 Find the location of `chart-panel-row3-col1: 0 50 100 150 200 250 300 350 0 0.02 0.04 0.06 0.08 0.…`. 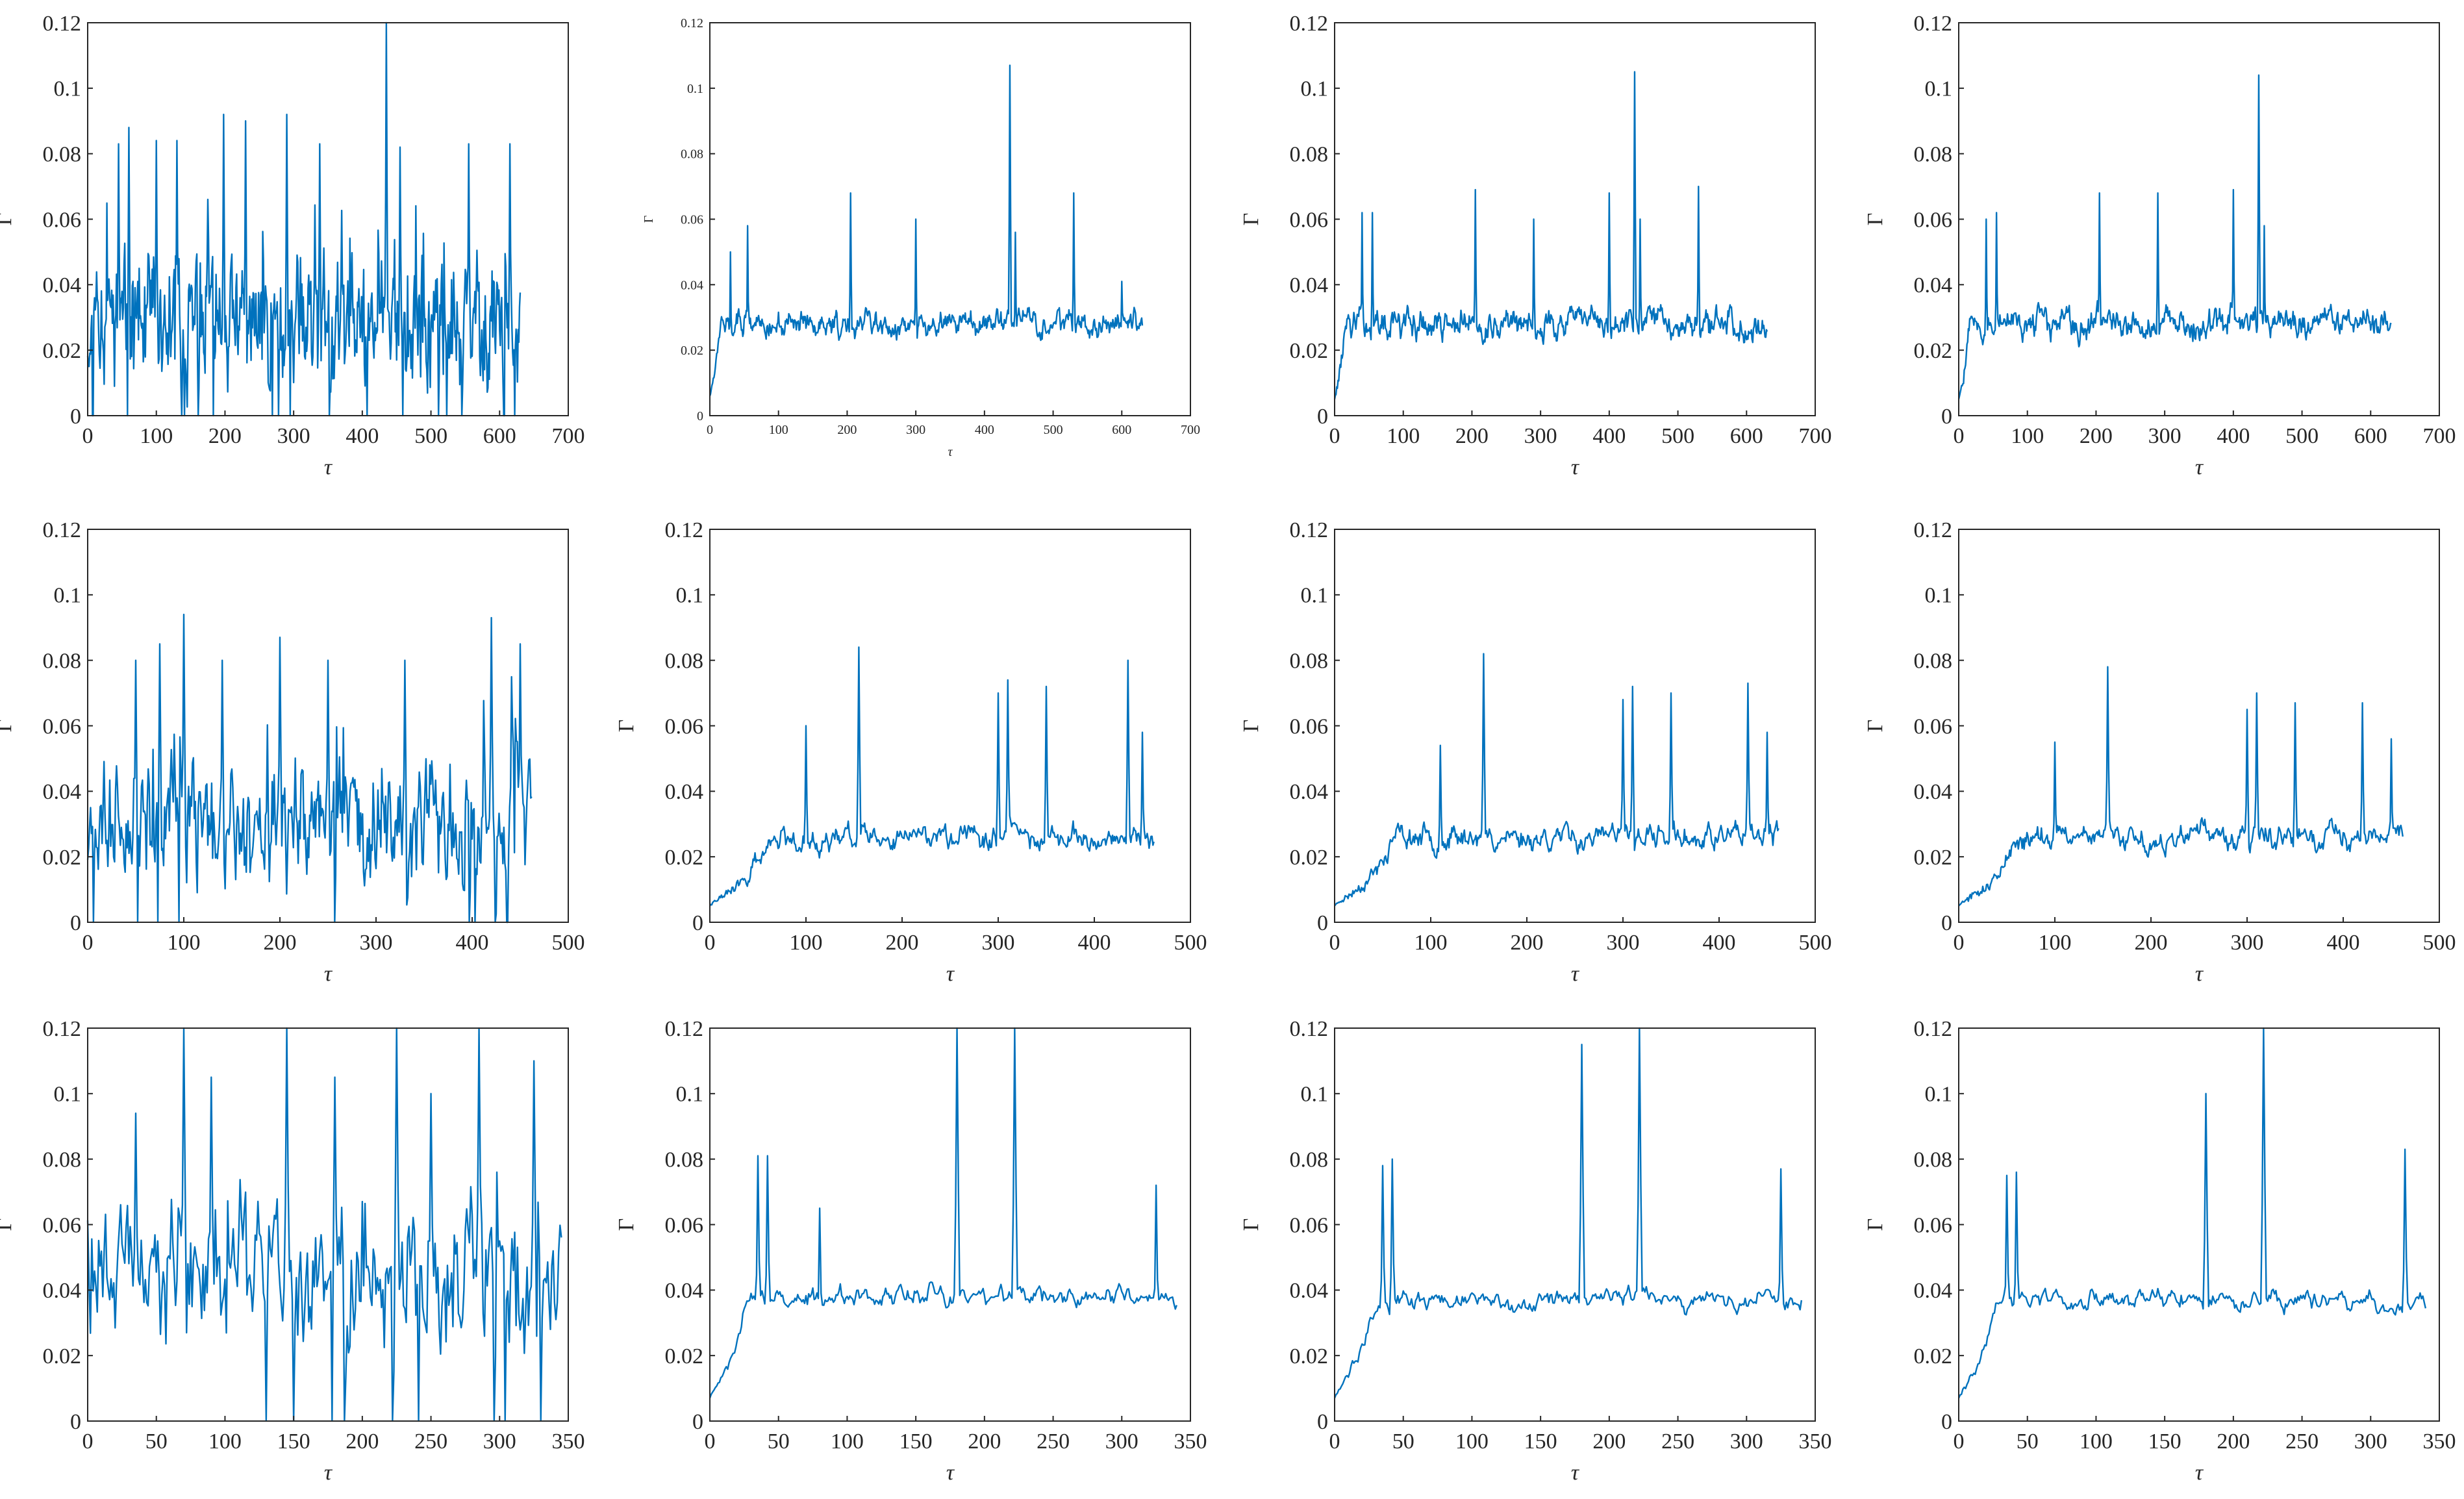

chart-panel-row3-col1: 0 50 100 150 200 250 300 350 0 0.02 0.04 0.06 0.08 0.… is located at coordinates (292, 1251).